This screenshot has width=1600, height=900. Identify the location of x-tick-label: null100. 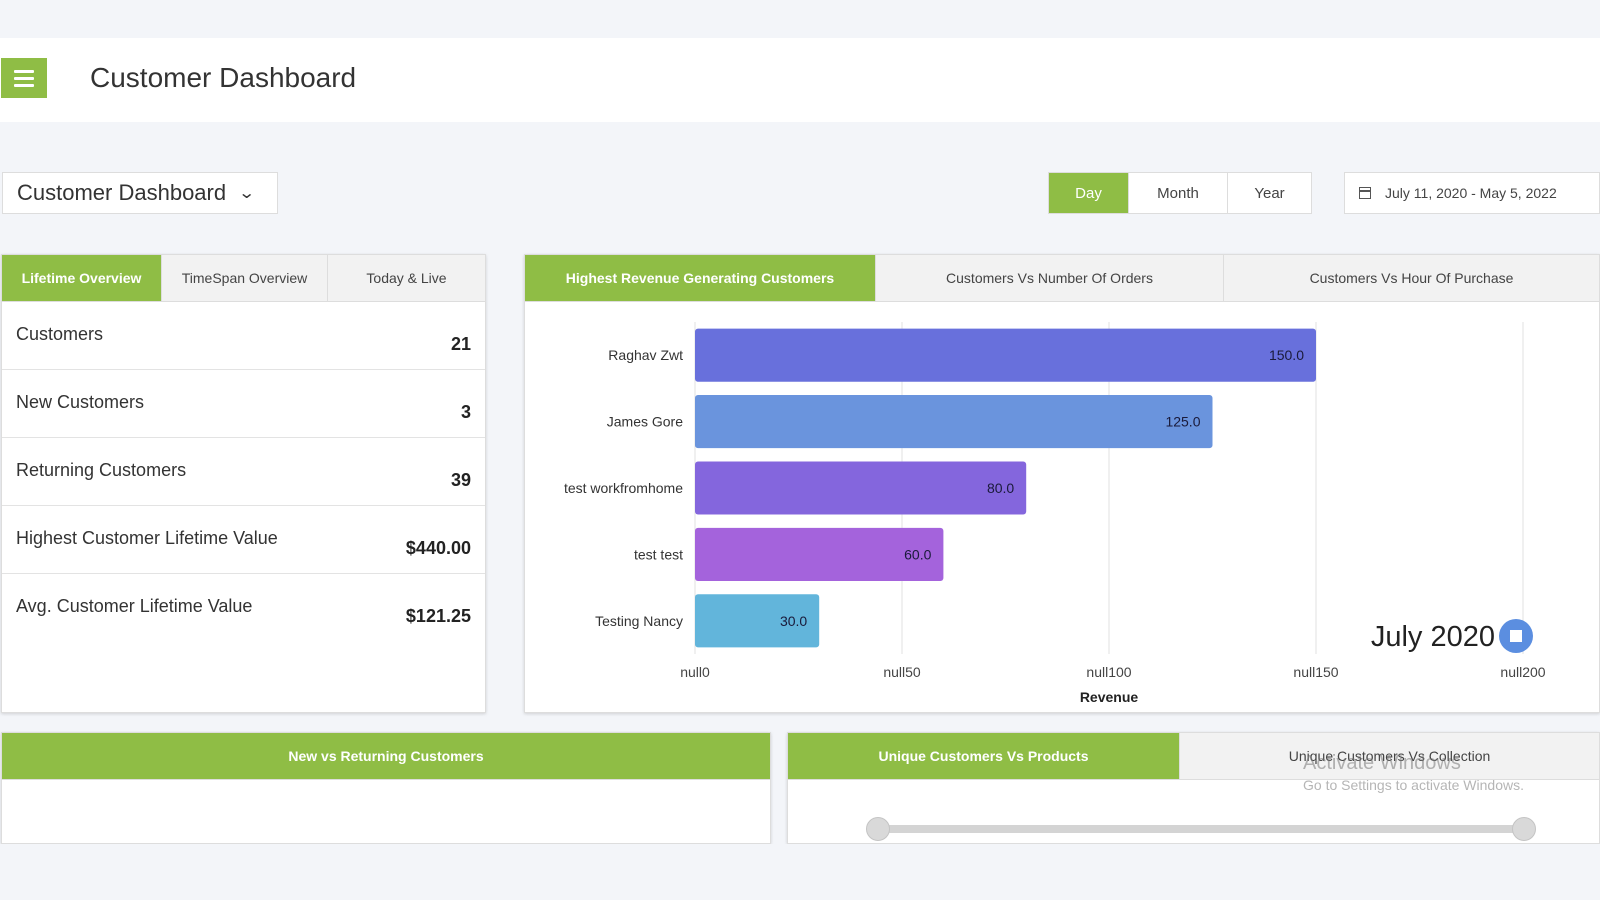
(1108, 672).